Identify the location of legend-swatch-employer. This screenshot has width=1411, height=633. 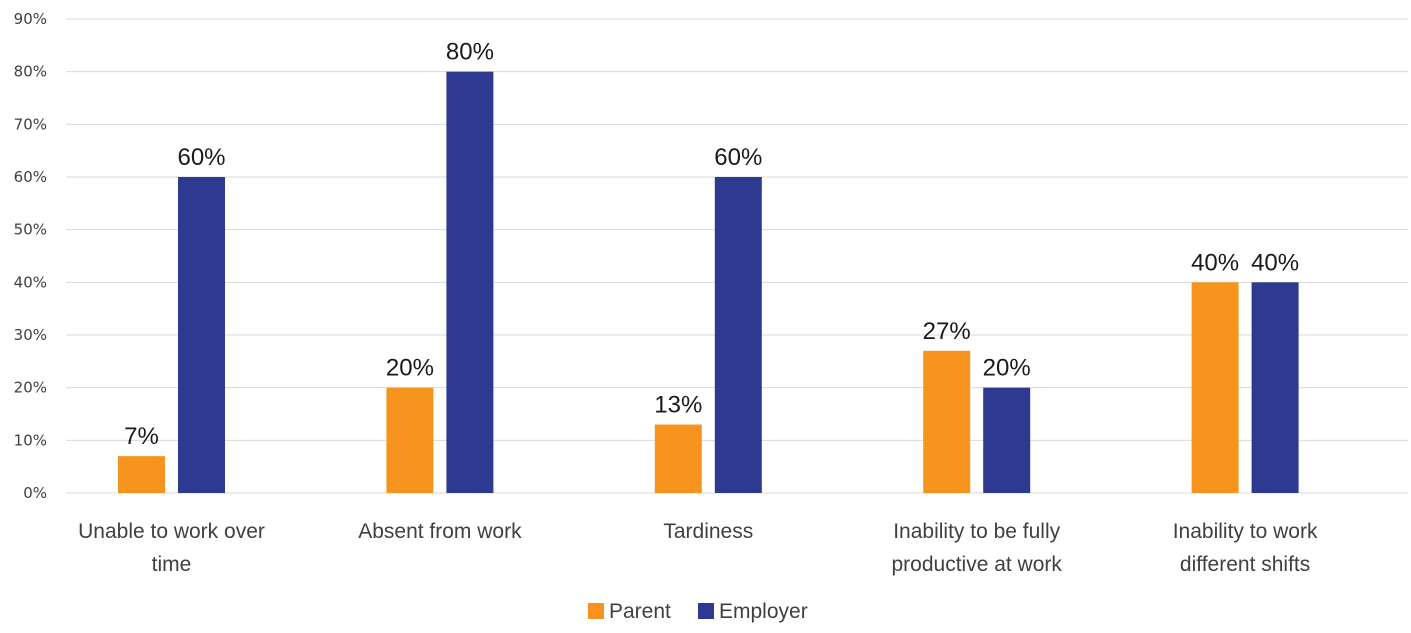
(706, 611).